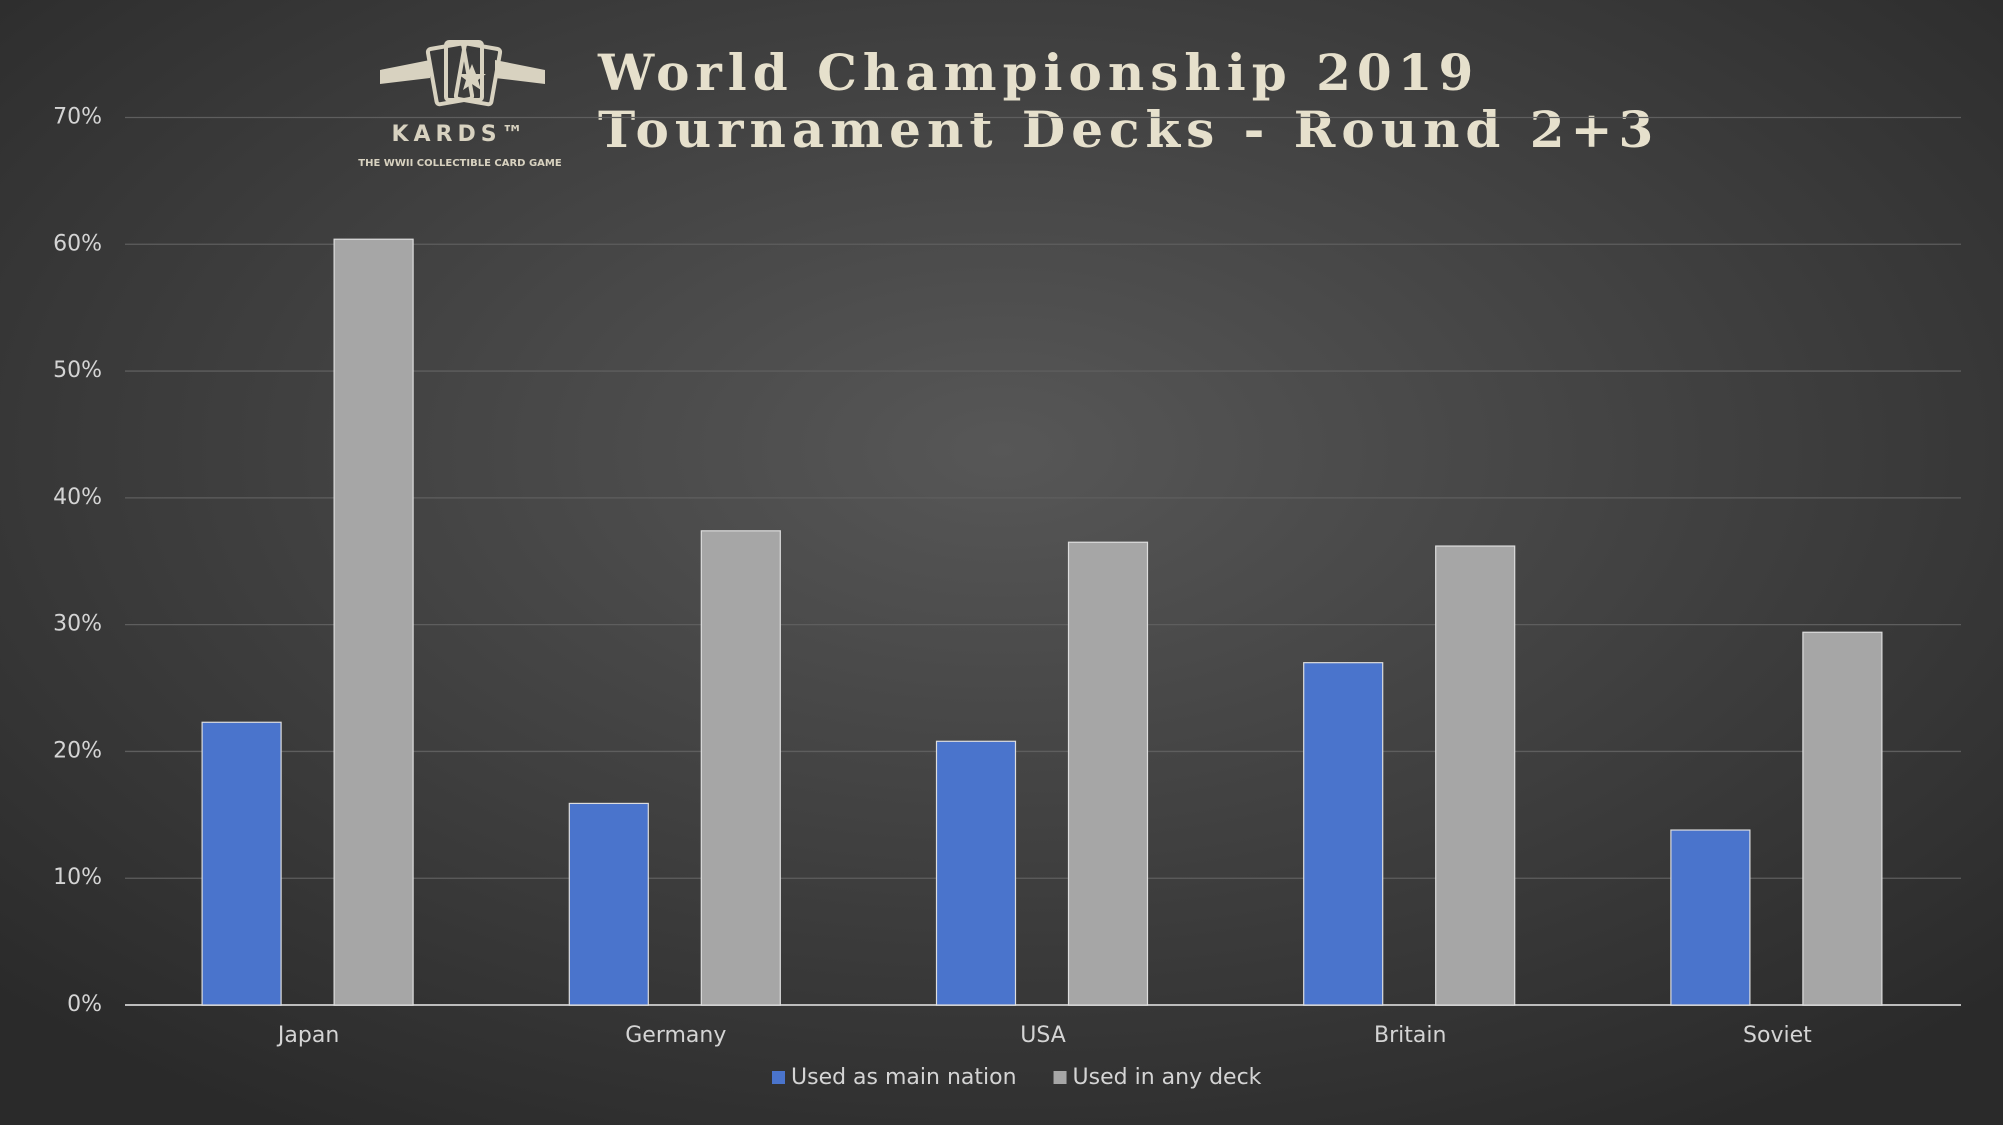  What do you see at coordinates (462, 73) in the screenshot?
I see `logo` at bounding box center [462, 73].